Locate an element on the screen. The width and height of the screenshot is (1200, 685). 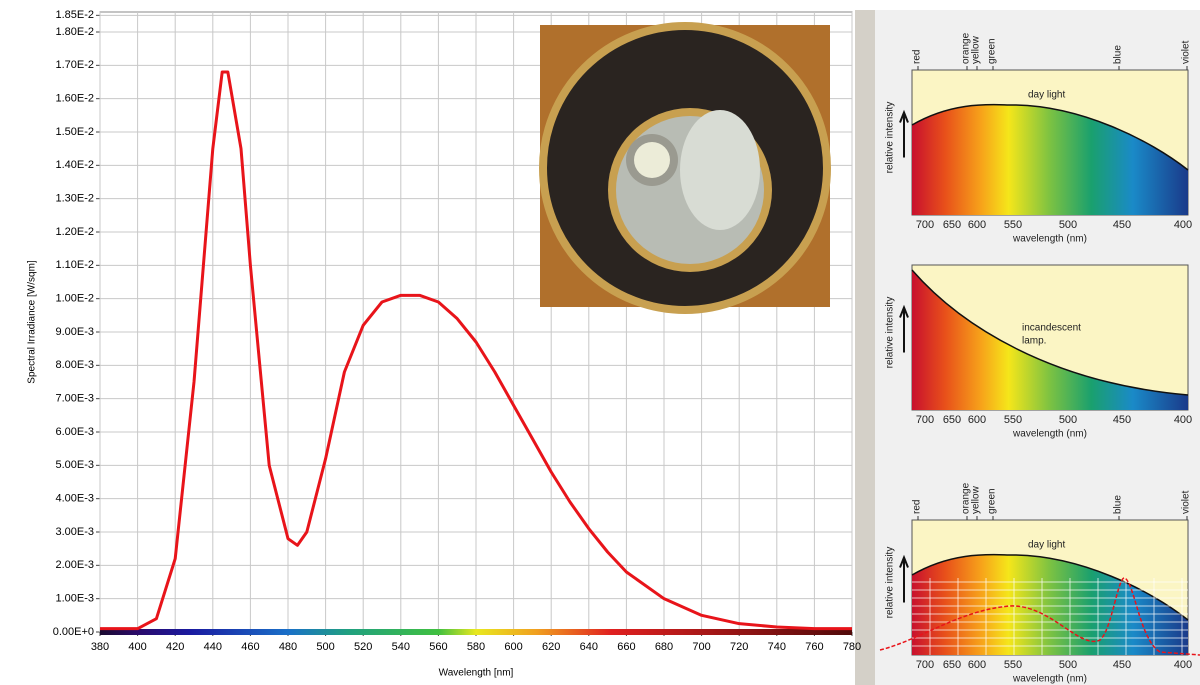
x-tick-label: 700 is located at coordinates (701, 647).